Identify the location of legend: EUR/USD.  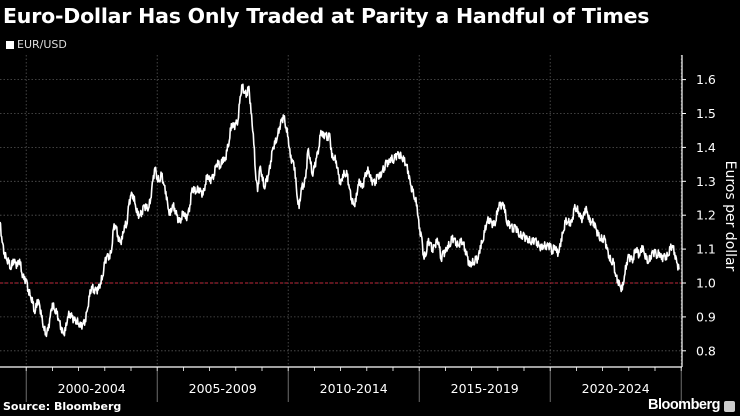
(36, 44).